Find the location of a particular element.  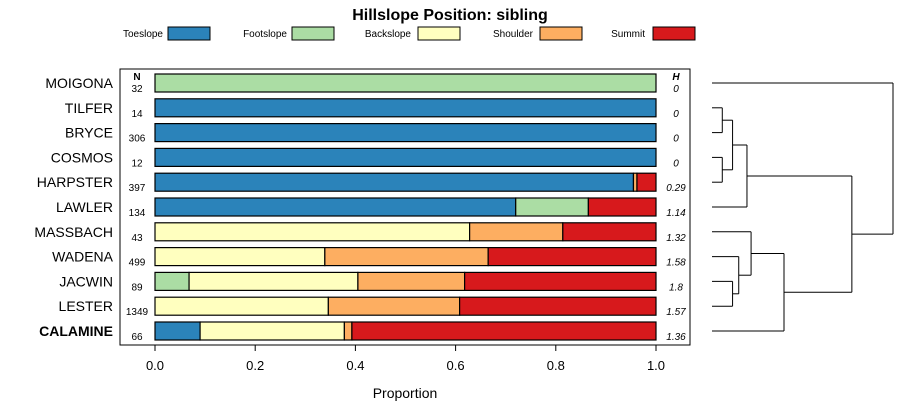

h-value: 1.14 is located at coordinates (676, 213).